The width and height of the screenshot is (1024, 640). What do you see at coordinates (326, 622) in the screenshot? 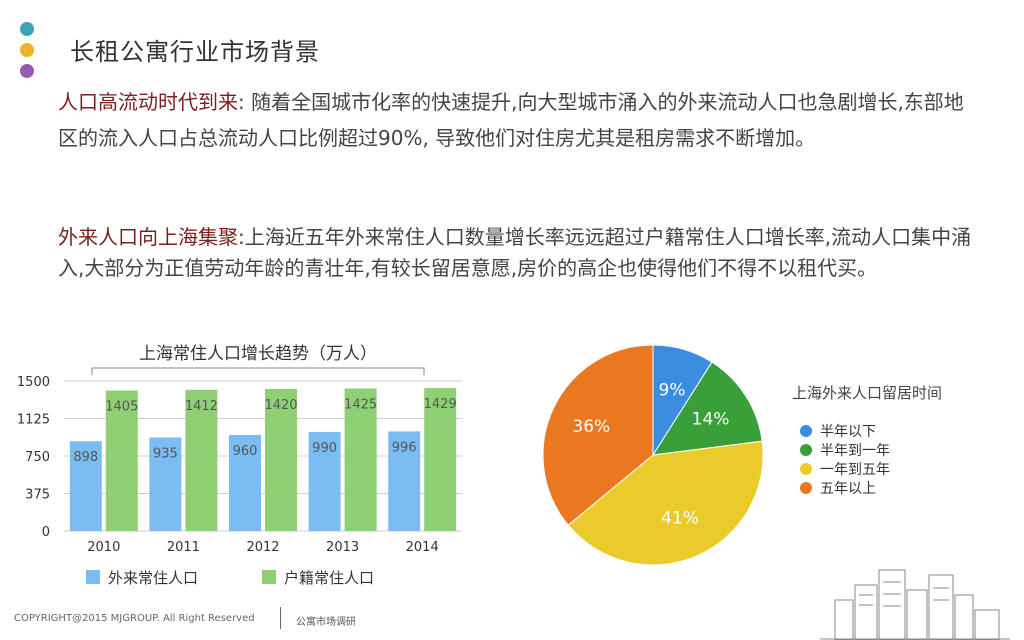
I see `footer-section: 公寓市场调研` at bounding box center [326, 622].